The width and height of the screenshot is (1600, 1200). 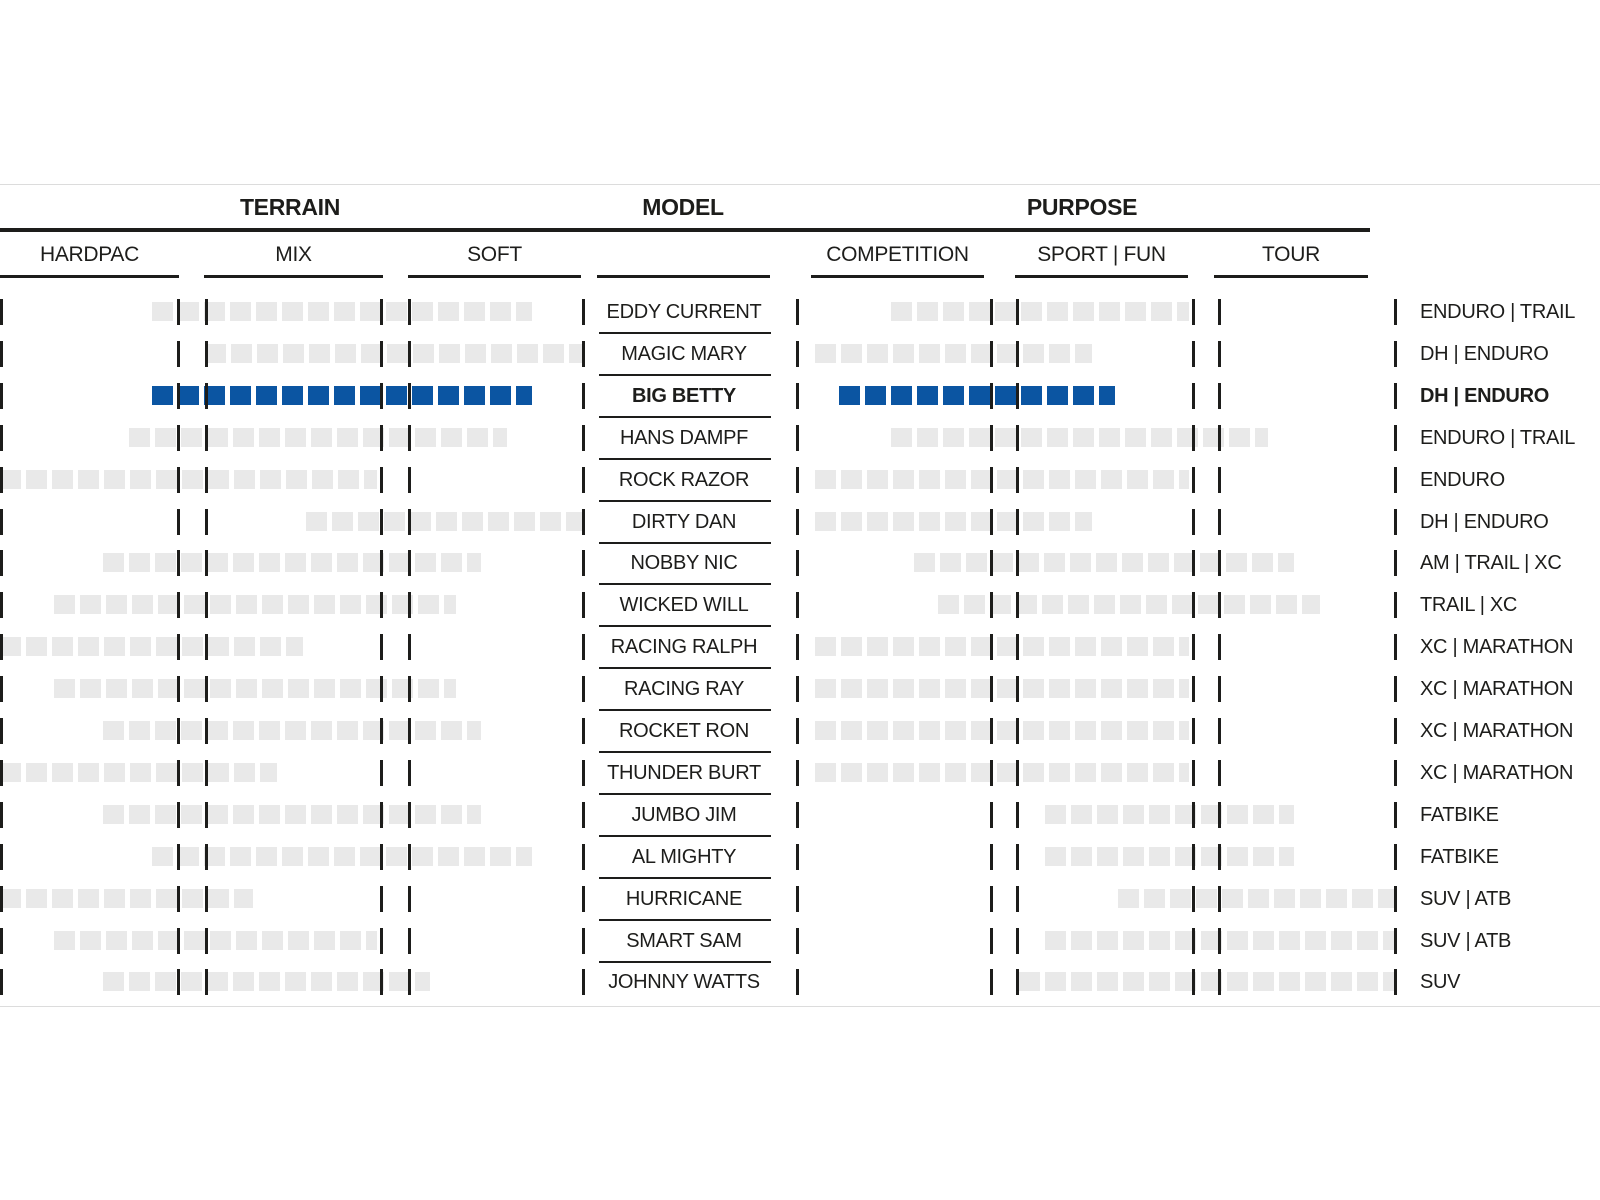 I want to click on category-label: TRAIL | XC, so click(x=1469, y=605).